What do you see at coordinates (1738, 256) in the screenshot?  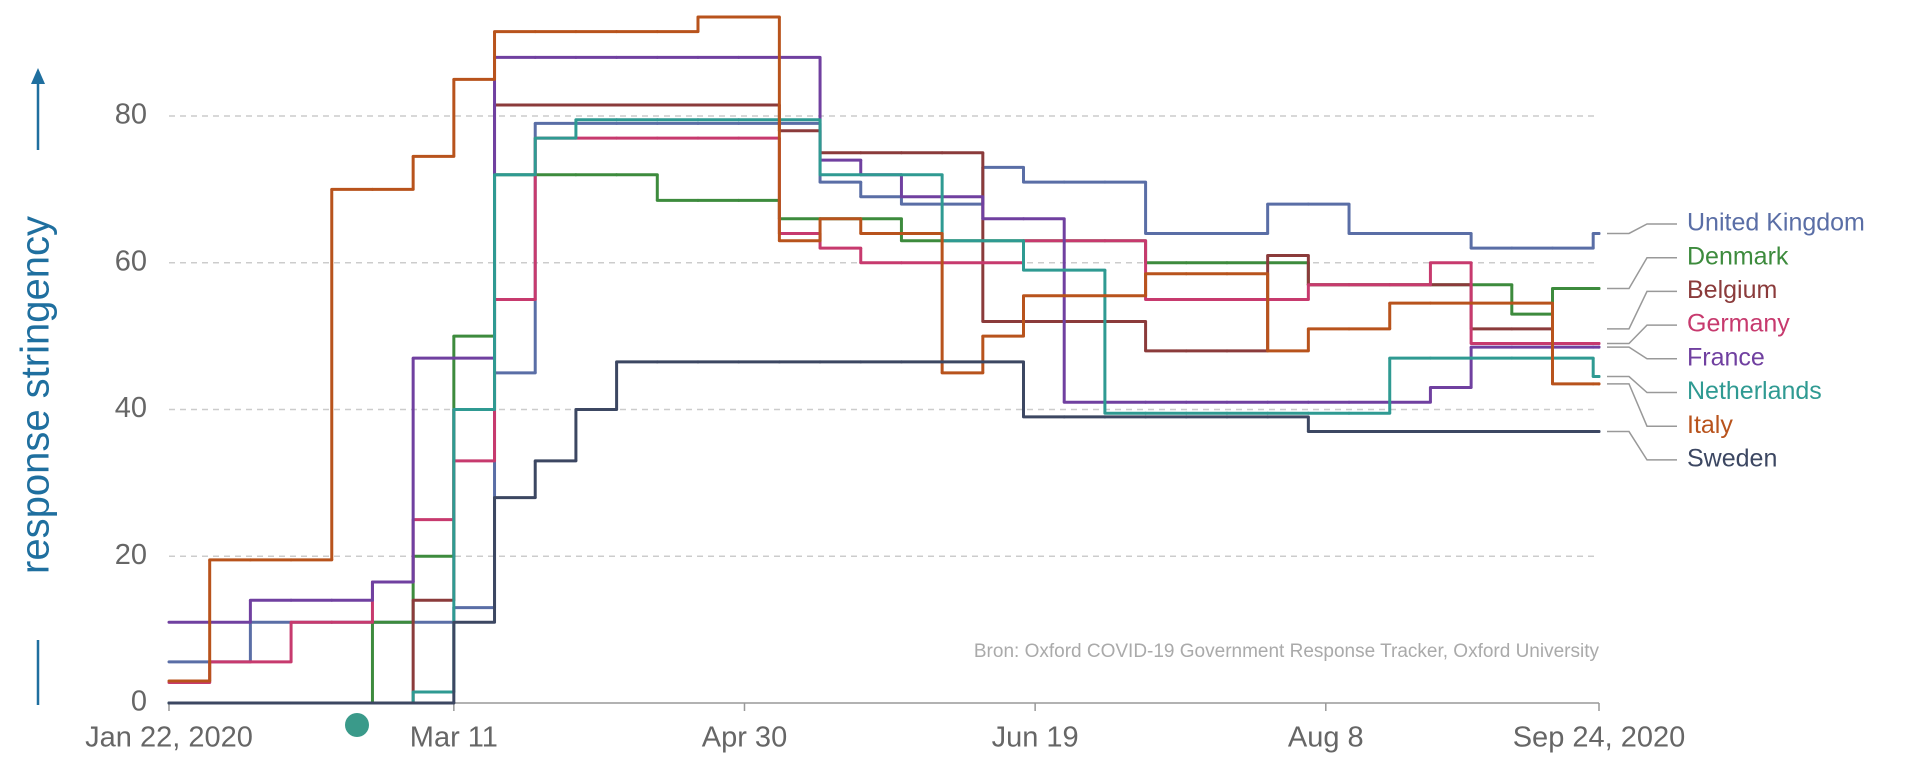 I see `legend-label: Denmark` at bounding box center [1738, 256].